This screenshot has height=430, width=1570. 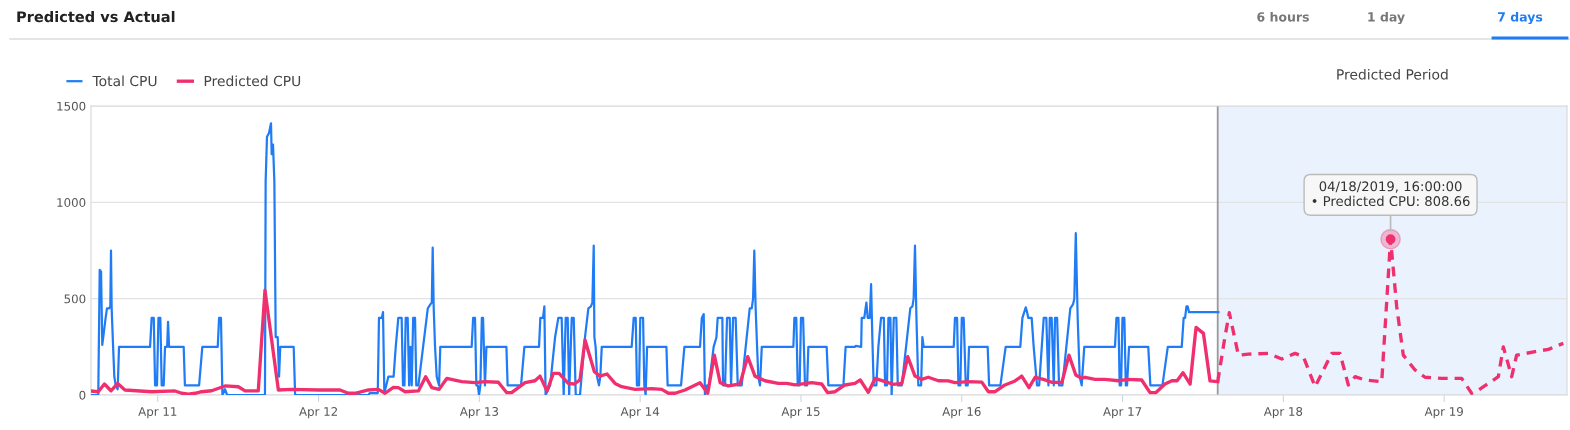 What do you see at coordinates (961, 413) in the screenshot?
I see `x-tick-label: Apr 16` at bounding box center [961, 413].